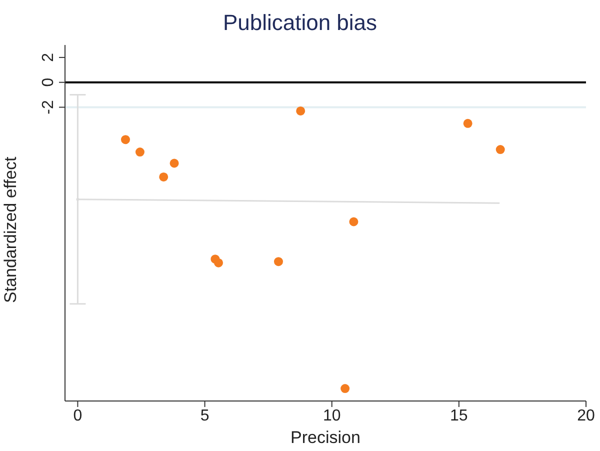  I want to click on x-tick-label: 0, so click(77, 415).